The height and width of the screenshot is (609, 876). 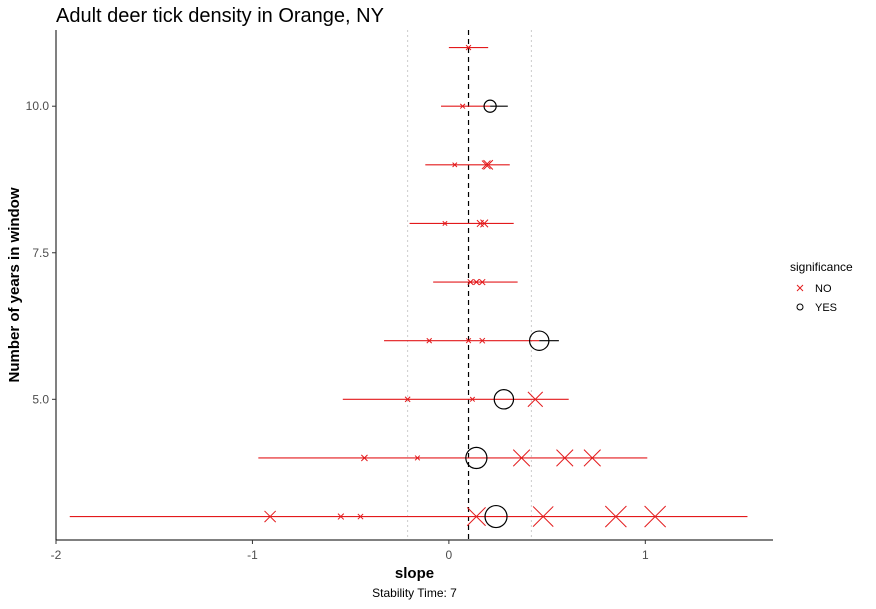 What do you see at coordinates (800, 288) in the screenshot?
I see `legend-marker-x` at bounding box center [800, 288].